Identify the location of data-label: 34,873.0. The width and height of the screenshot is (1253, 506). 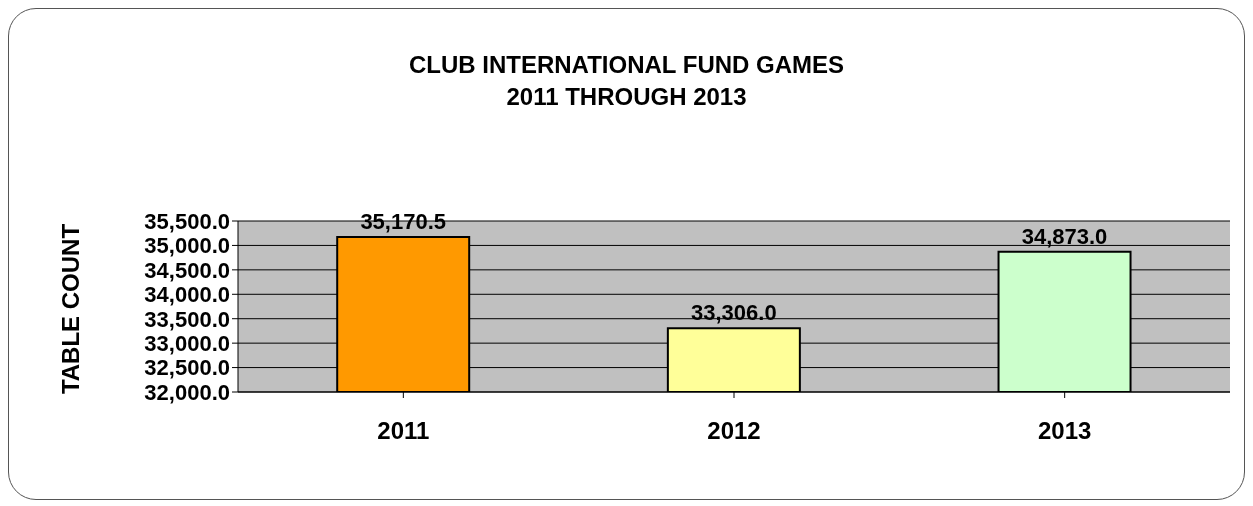
(1064, 236).